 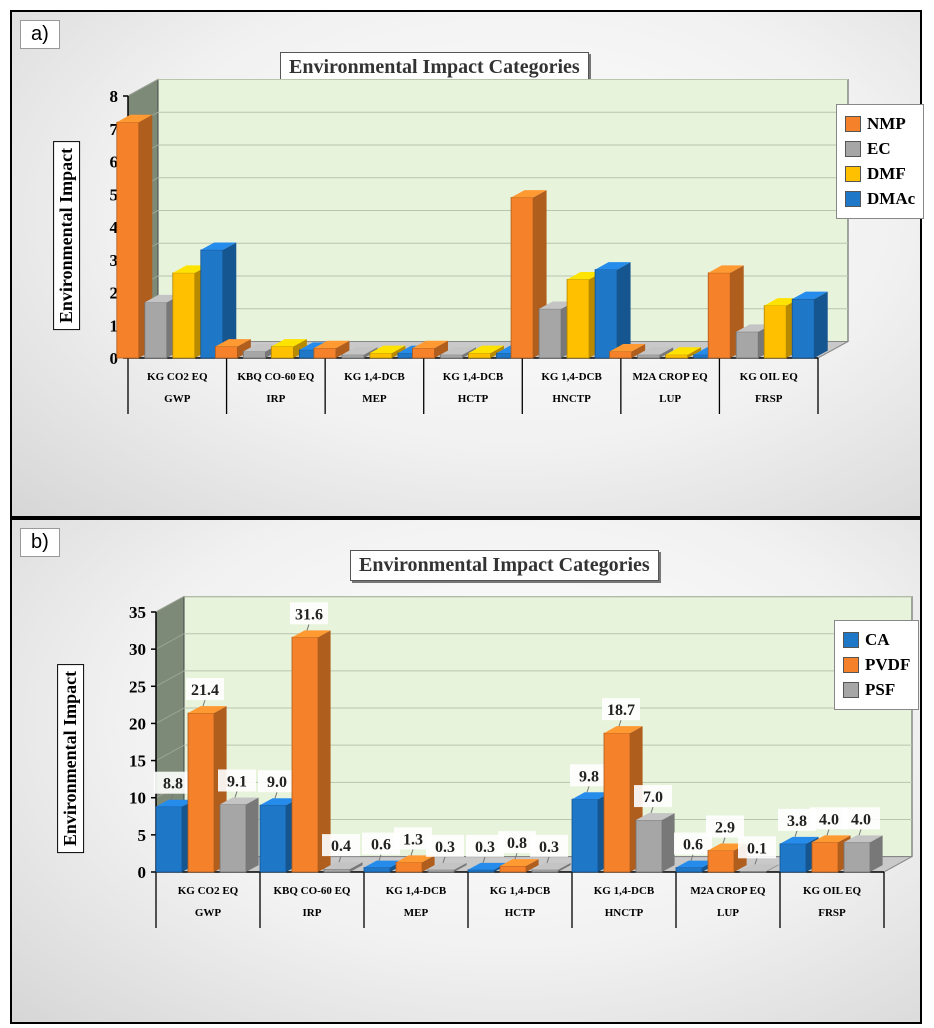 What do you see at coordinates (387, 352) in the screenshot?
I see `bar-dmf-mep` at bounding box center [387, 352].